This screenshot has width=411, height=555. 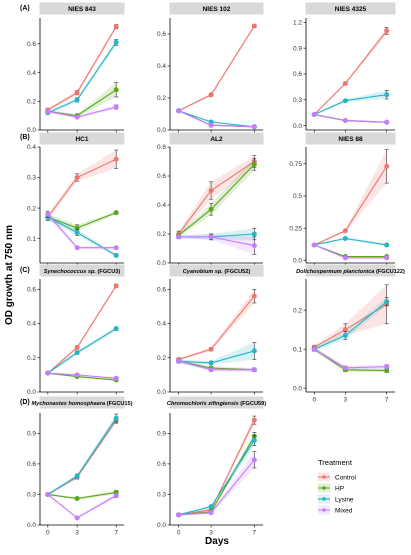 I want to click on y-tick-label: 0.0, so click(x=297, y=388).